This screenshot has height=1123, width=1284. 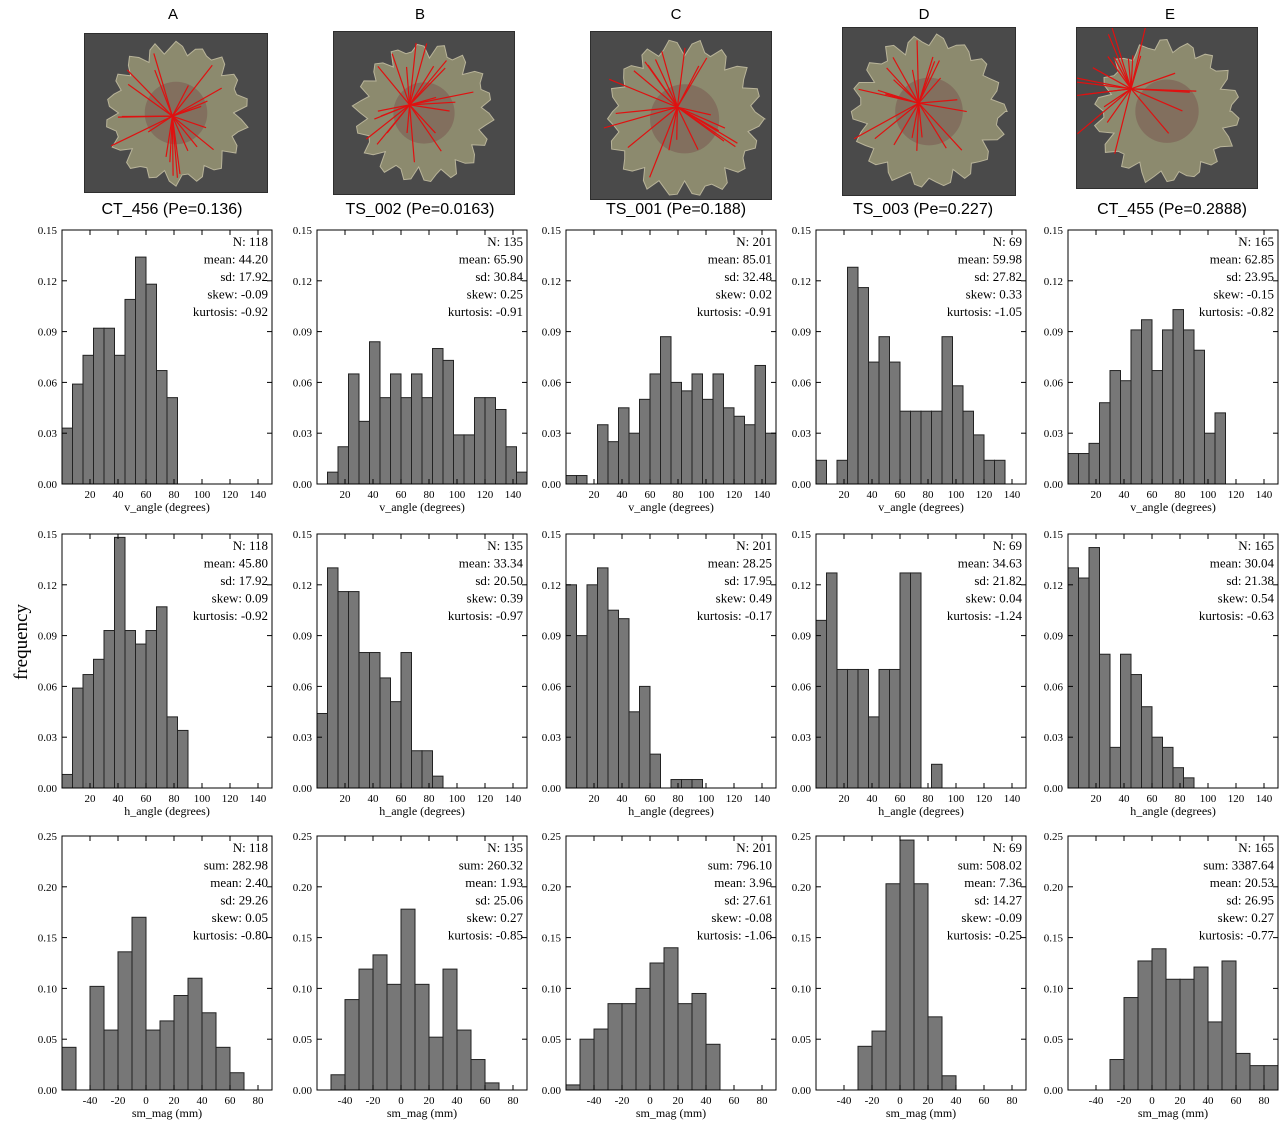 What do you see at coordinates (240, 917) in the screenshot?
I see `stats-line: skew: 0.05` at bounding box center [240, 917].